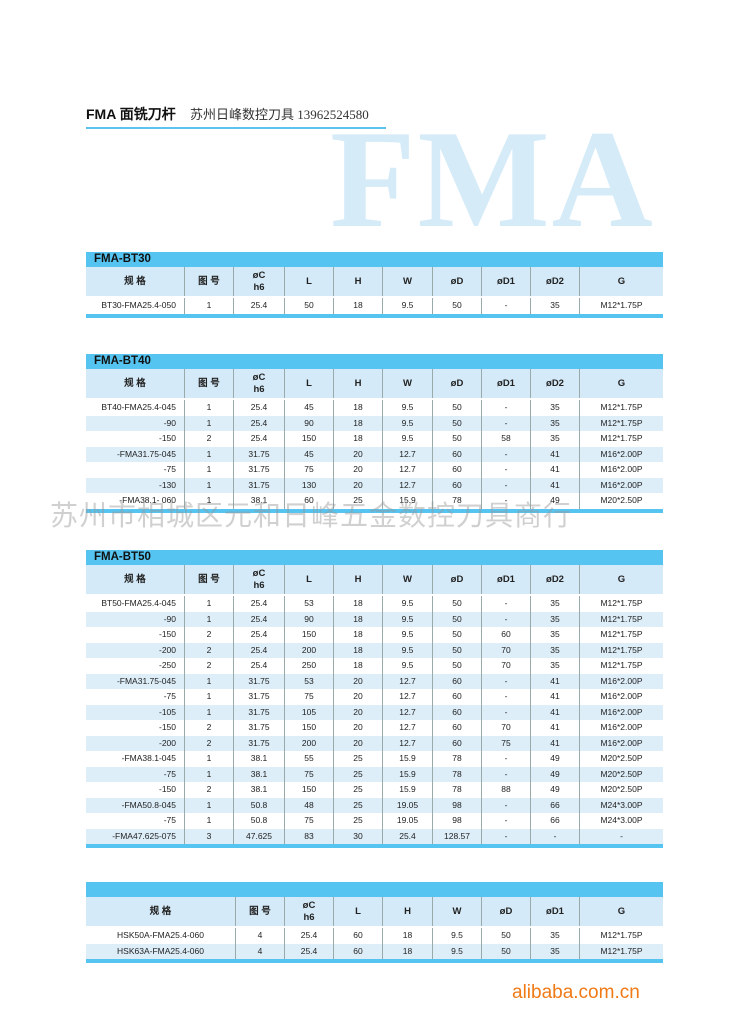 The image size is (730, 1024). What do you see at coordinates (135, 743) in the screenshot?
I see `table-cell: -200` at bounding box center [135, 743].